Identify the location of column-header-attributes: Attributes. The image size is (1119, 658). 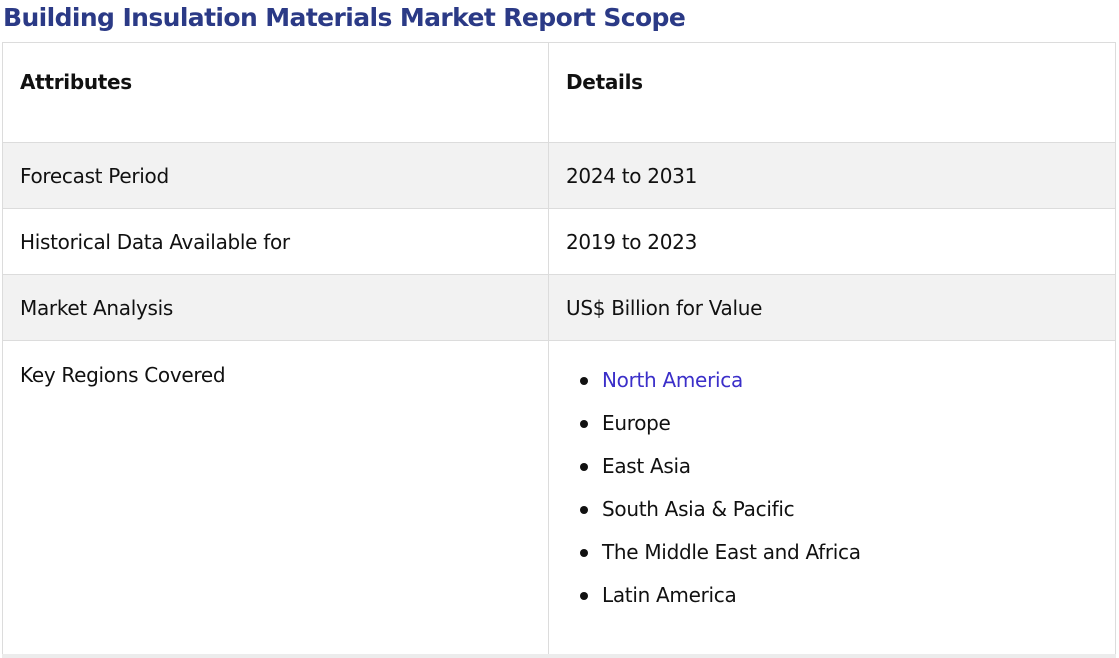
(275, 92).